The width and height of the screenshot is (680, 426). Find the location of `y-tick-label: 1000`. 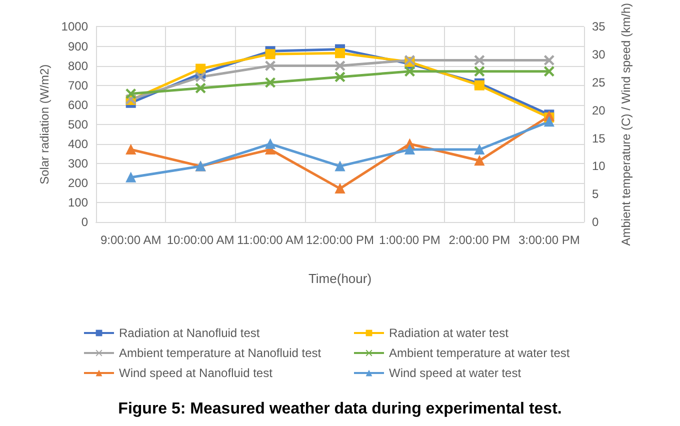

y-tick-label: 1000 is located at coordinates (74, 27).